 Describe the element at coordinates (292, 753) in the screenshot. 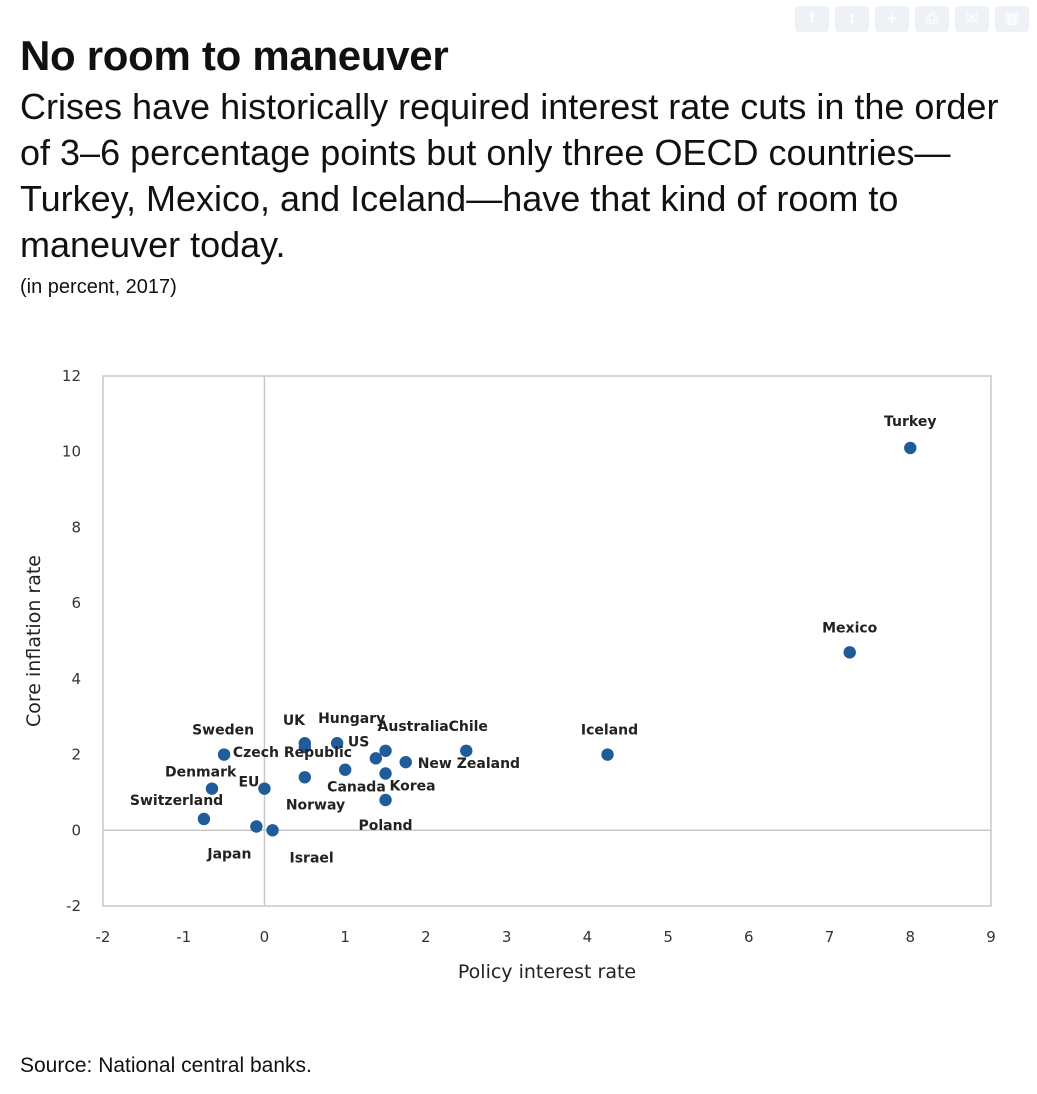

I see `point-label-czech-republic: Czech Republic` at that location.